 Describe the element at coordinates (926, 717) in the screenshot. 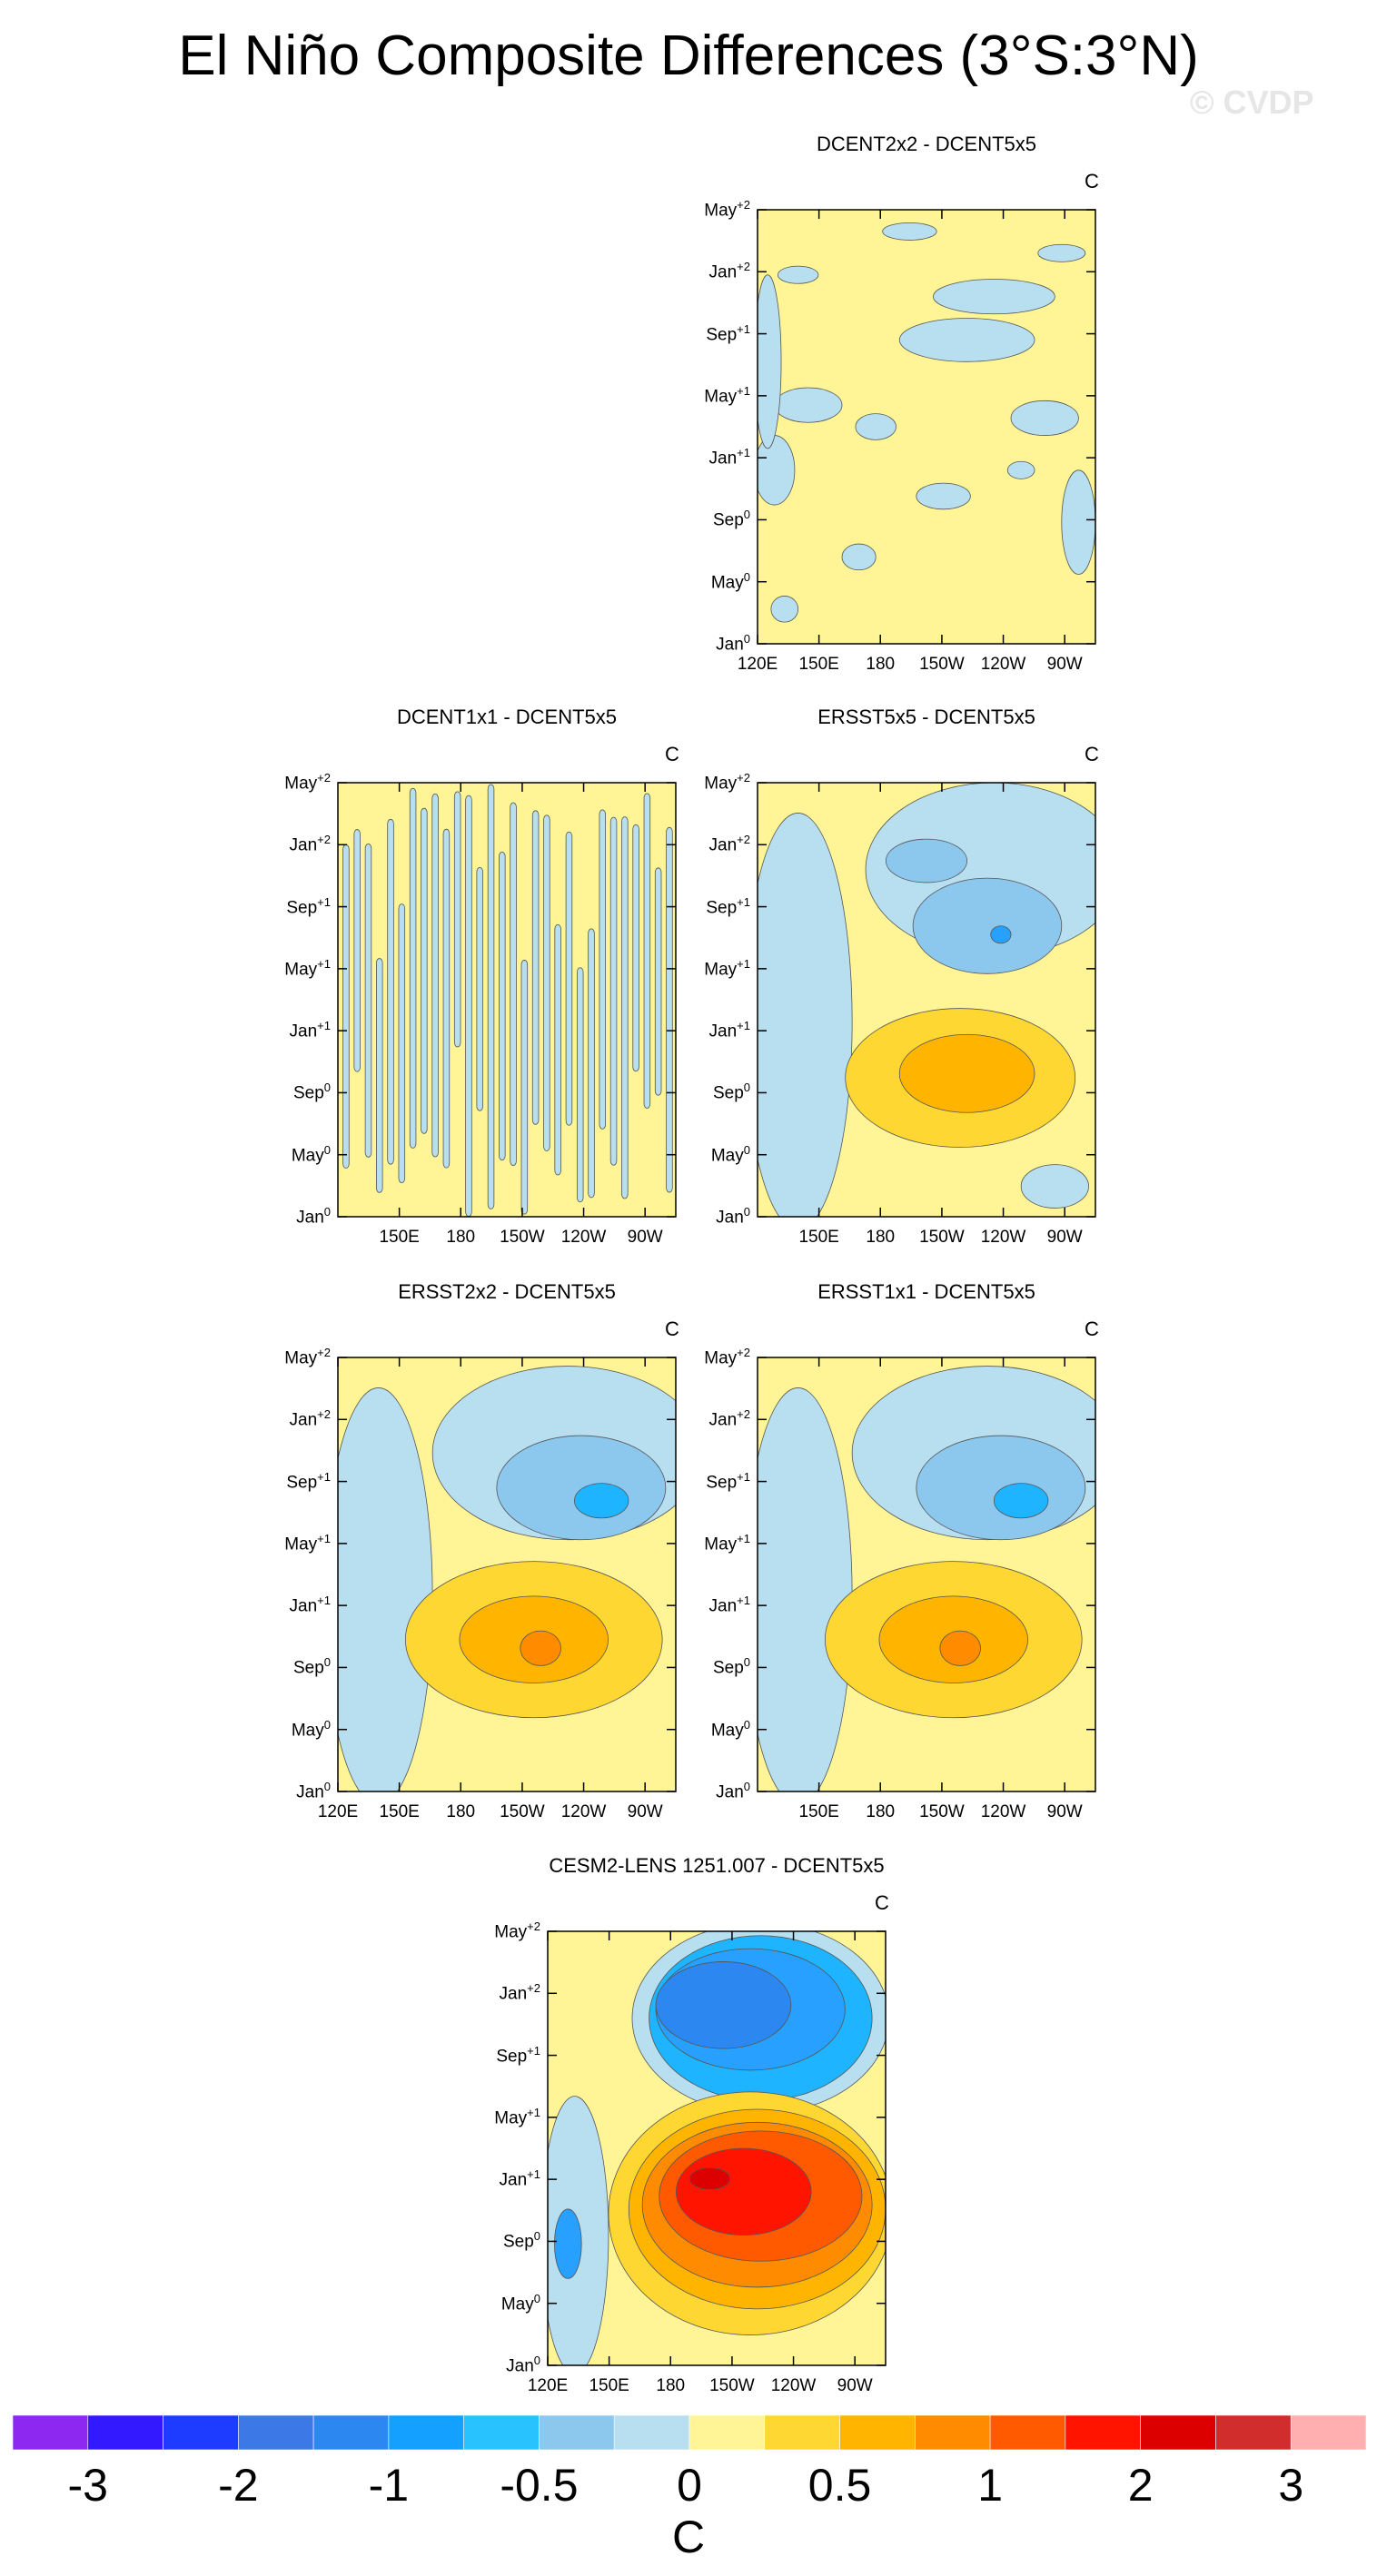

I see `panel-title: ERSST5x5 - DCENT5x5` at that location.